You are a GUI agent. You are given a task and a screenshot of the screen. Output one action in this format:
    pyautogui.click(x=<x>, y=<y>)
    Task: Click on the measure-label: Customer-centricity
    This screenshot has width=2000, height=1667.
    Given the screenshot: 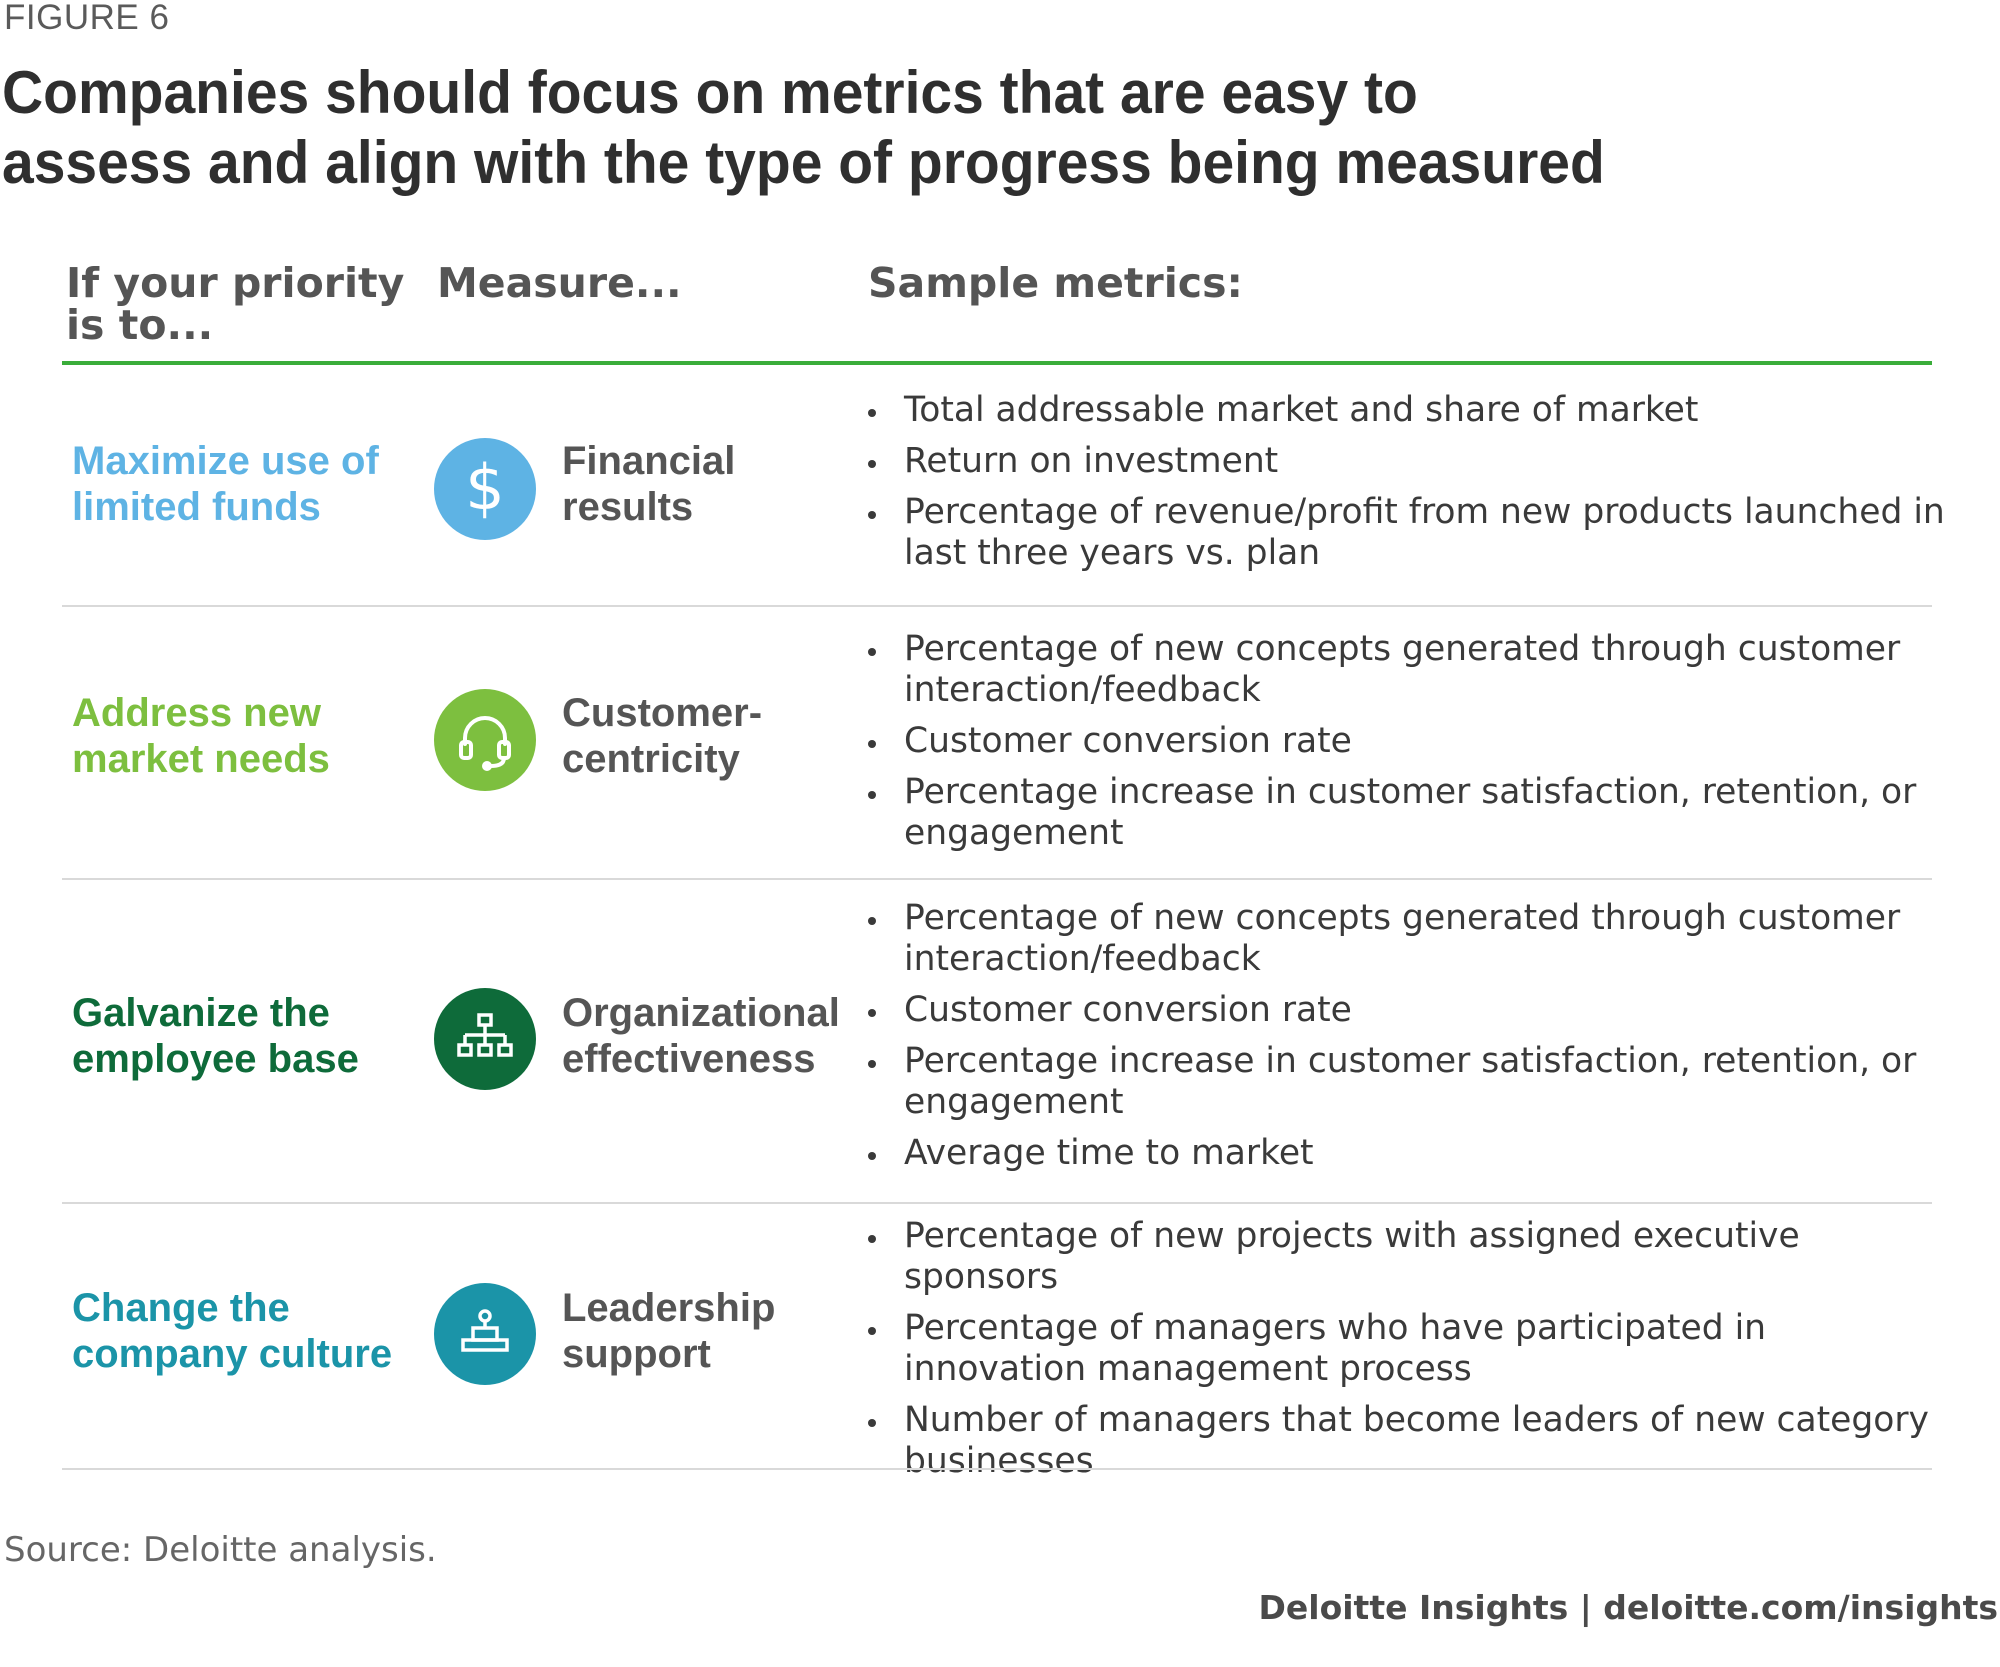 What is the action you would take?
    pyautogui.click(x=662, y=736)
    